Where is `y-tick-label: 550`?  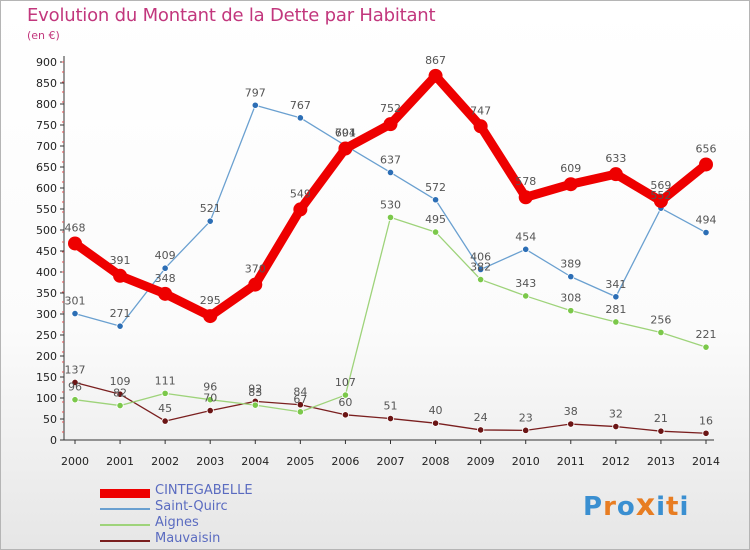
y-tick-label: 550 is located at coordinates (46, 209).